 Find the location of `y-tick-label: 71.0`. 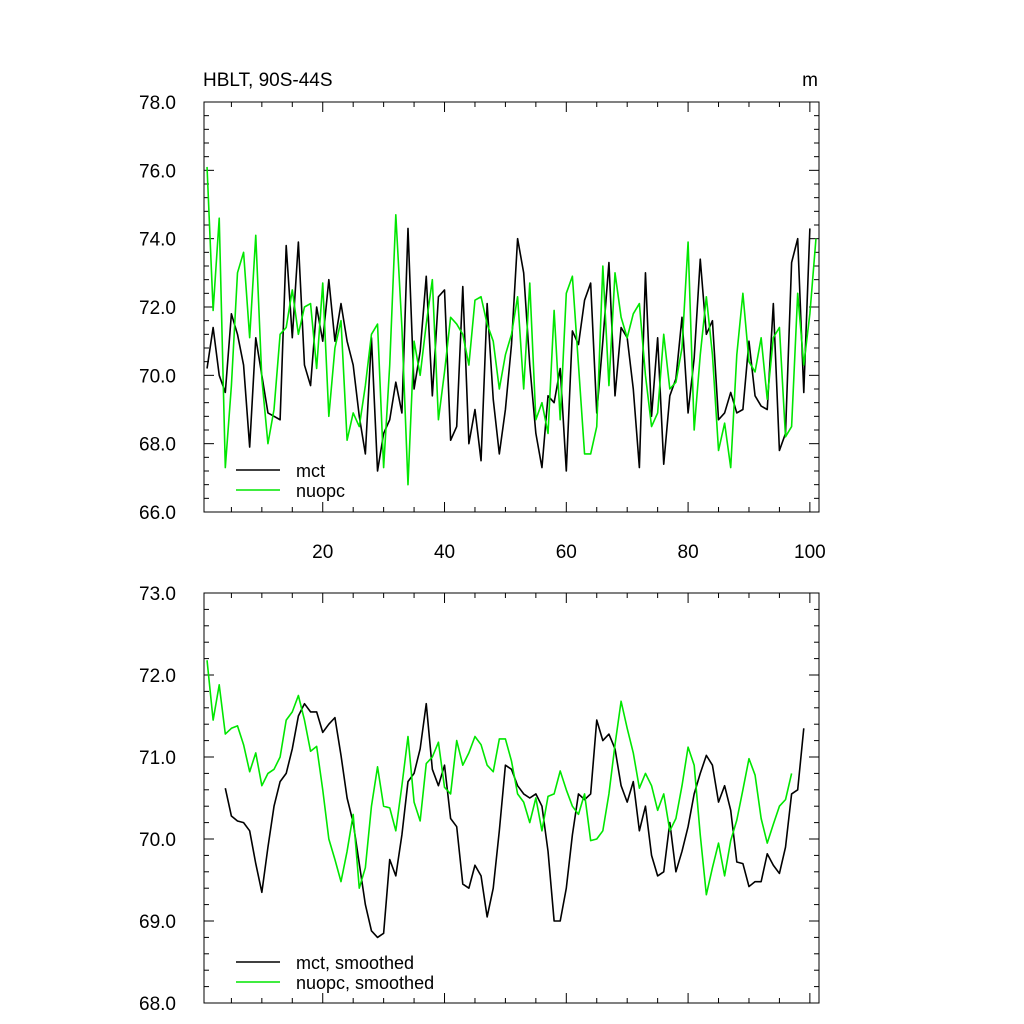

y-tick-label: 71.0 is located at coordinates (157, 758).